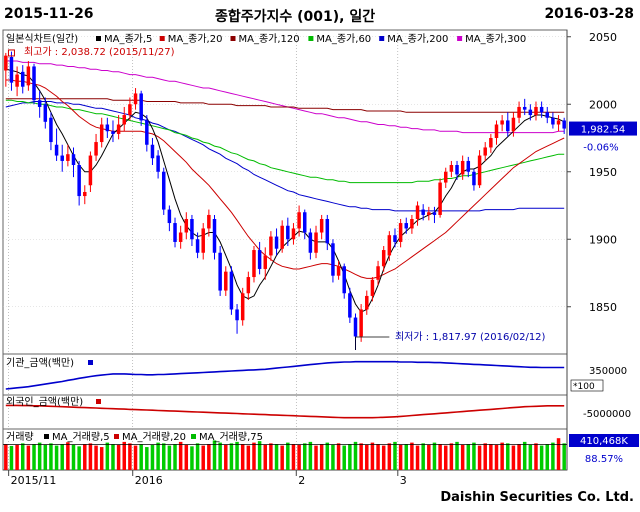  Describe the element at coordinates (470, 337) in the screenshot. I see `low-annotation: 최저가 : 1,817.97 (2016/02/12)` at that location.